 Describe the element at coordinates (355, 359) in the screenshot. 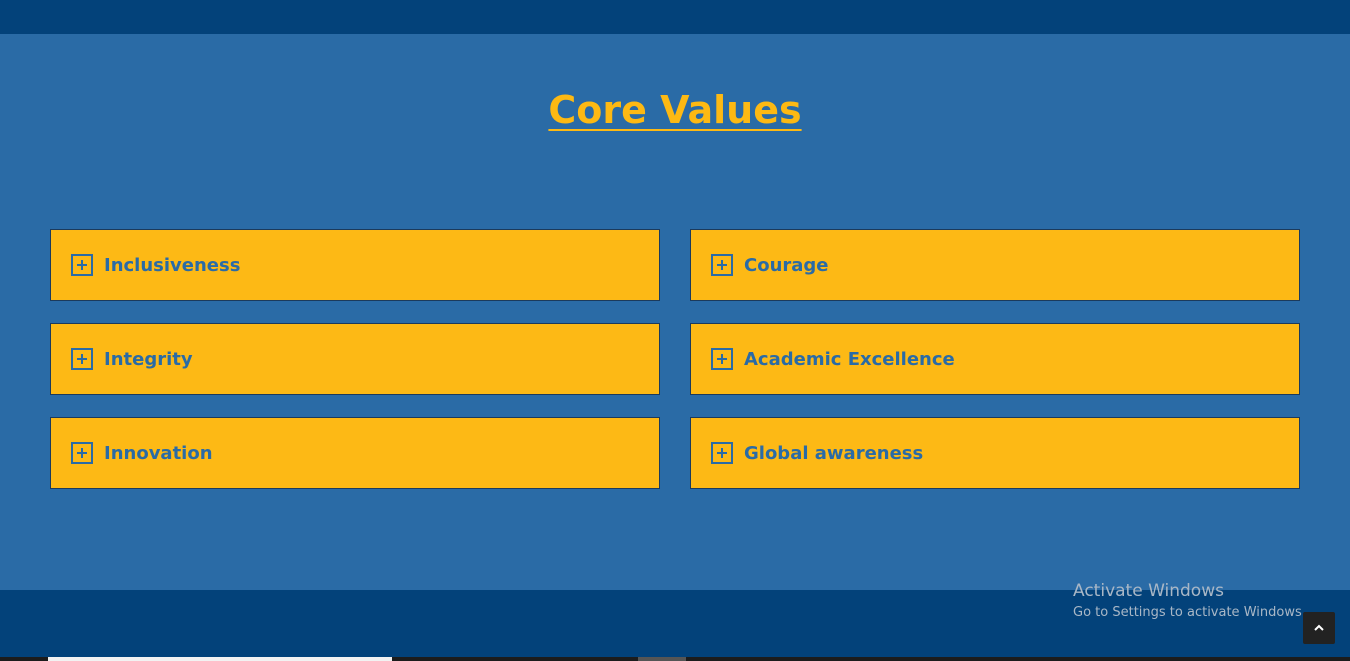

I see `accordion-item-integrity: Integrity` at that location.